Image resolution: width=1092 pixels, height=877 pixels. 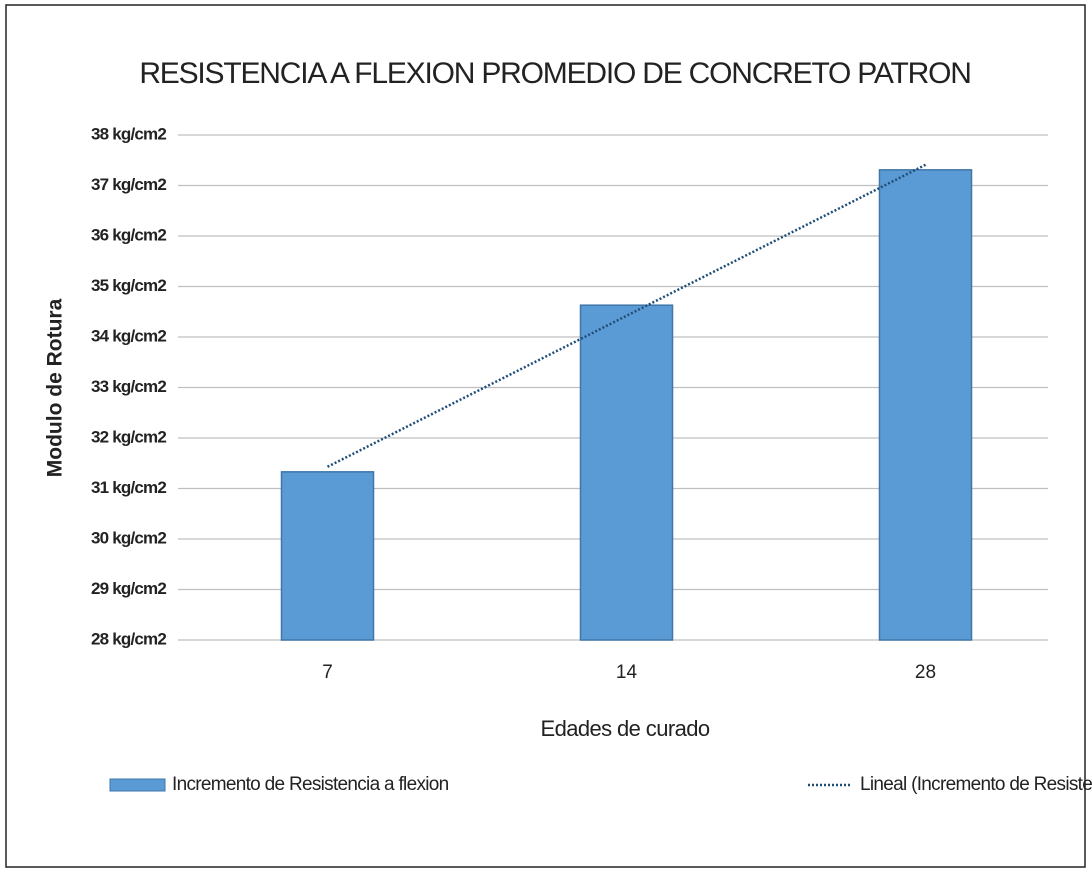 What do you see at coordinates (327, 672) in the screenshot?
I see `x-tick-label: 7` at bounding box center [327, 672].